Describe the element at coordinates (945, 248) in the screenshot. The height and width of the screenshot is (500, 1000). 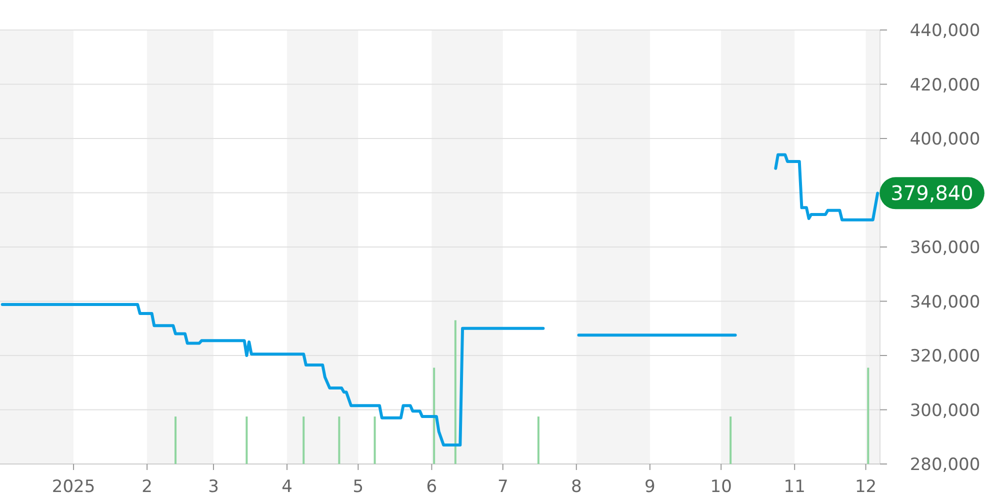
I see `y-tick-label: 360,000` at that location.